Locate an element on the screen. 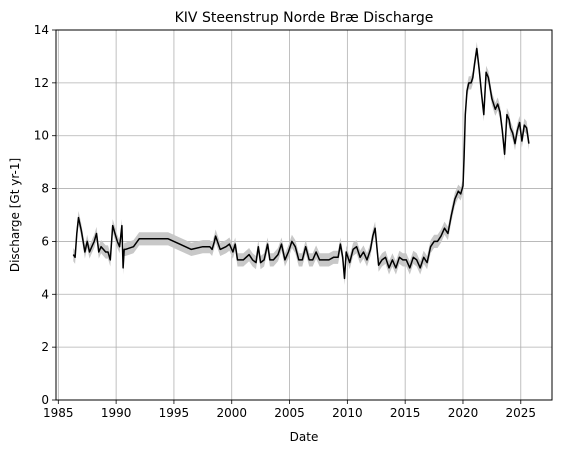  x-tick-label: 1985 is located at coordinates (58, 413).